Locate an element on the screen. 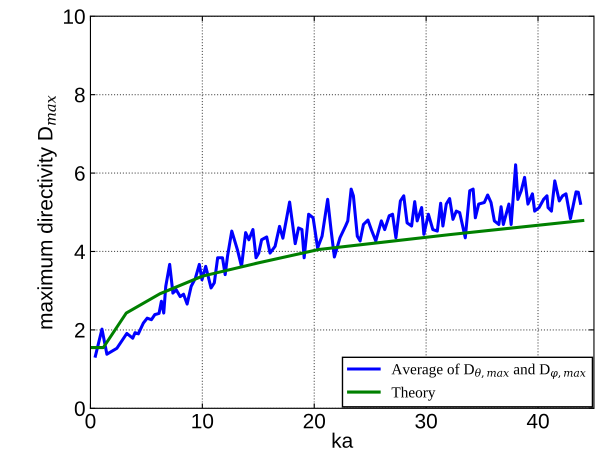  x-tick-label: 10 is located at coordinates (203, 421).